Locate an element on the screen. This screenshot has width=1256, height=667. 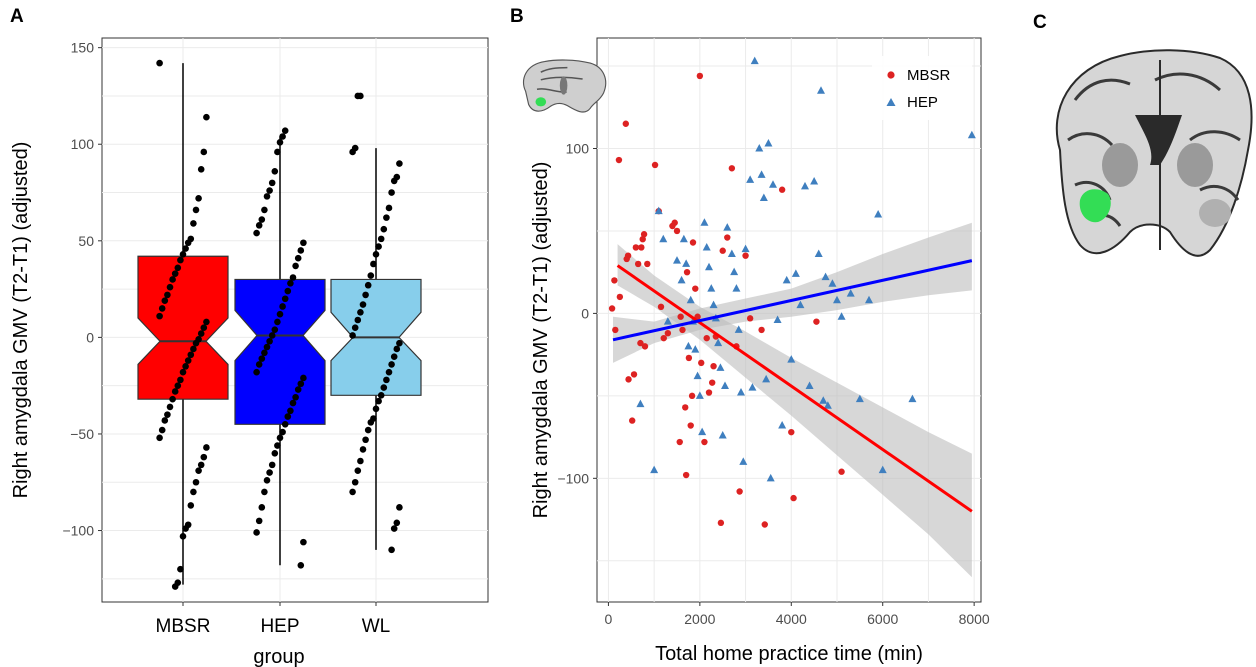
amygdala-roi is located at coordinates (1095, 206).